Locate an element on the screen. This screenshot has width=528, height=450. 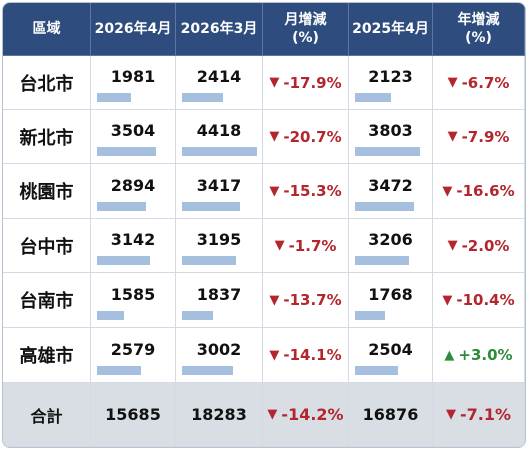
change-cell: ▼ -15.3% is located at coordinates (306, 191).